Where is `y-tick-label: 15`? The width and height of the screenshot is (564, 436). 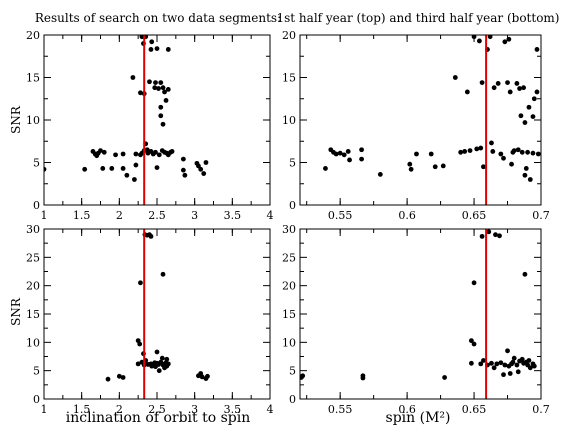
y-tick-label: 15 is located at coordinates (289, 78).